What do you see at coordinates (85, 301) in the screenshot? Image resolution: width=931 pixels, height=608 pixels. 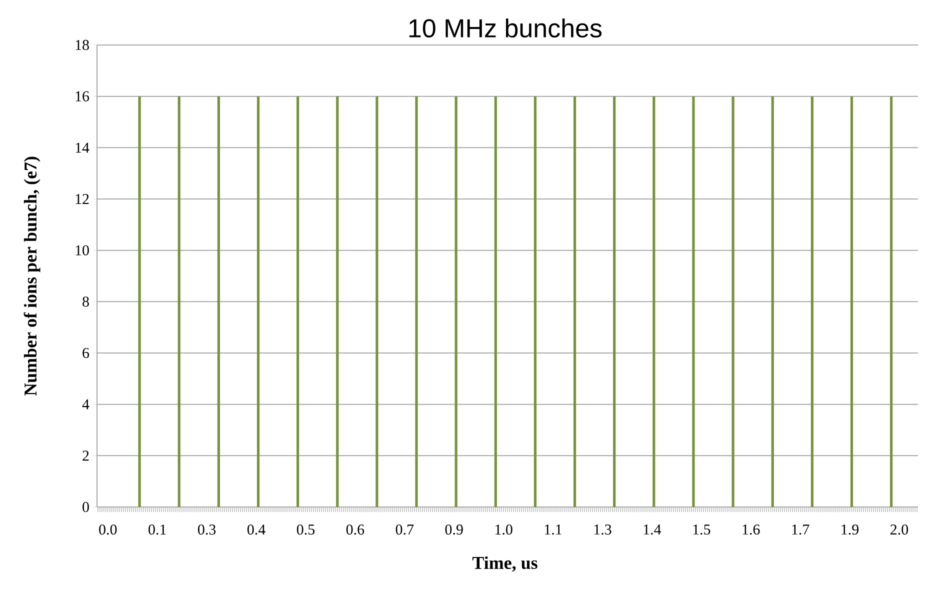 I see `y-tick-label: 8` at bounding box center [85, 301].